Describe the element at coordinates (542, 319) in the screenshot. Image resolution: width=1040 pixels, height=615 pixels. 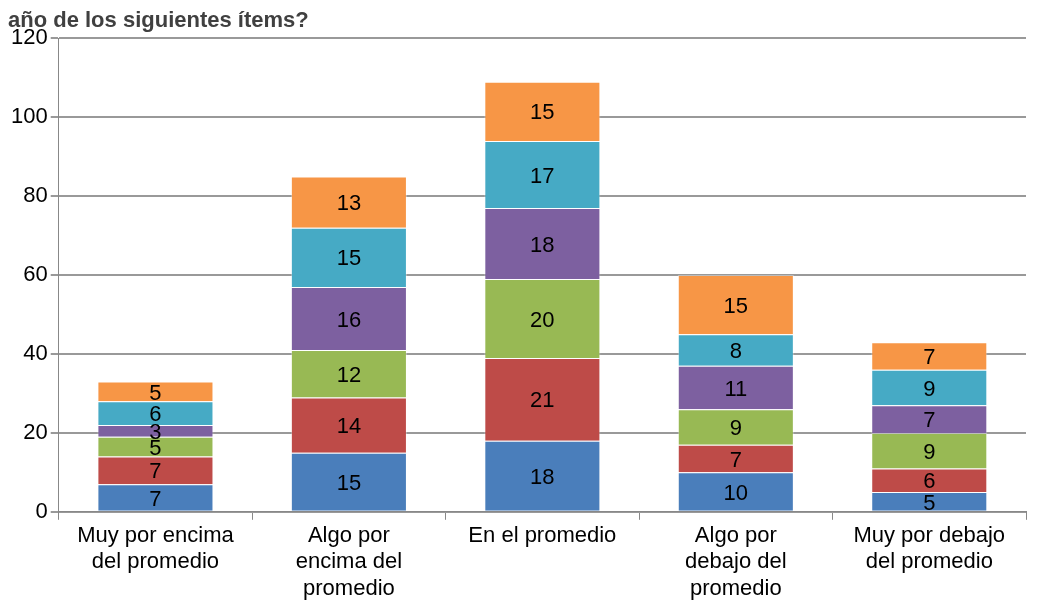
I see `data-label: 20` at that location.